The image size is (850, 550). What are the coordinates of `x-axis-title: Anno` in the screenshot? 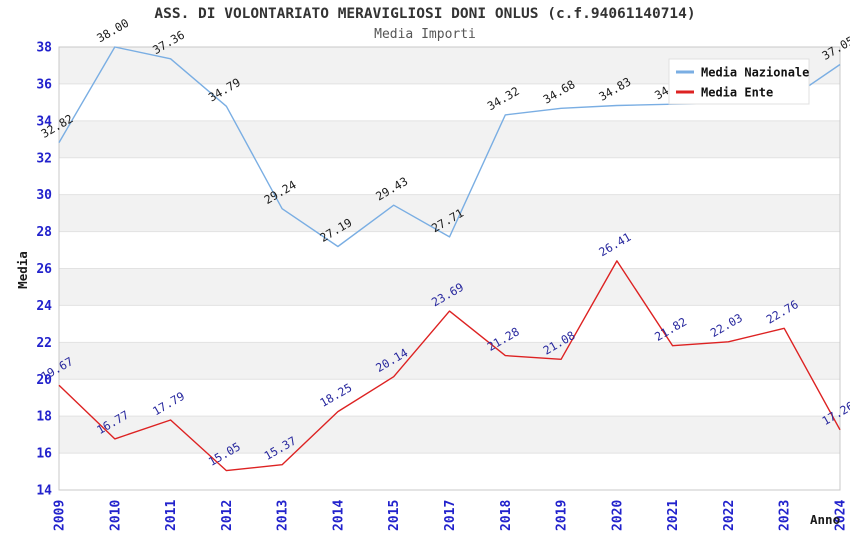 It's located at (825, 519).